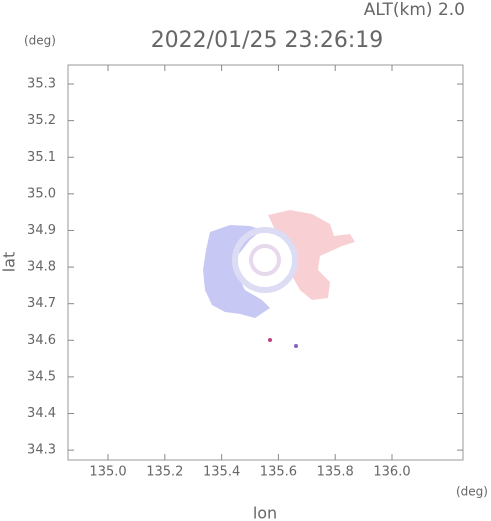 The width and height of the screenshot is (491, 521). Describe the element at coordinates (41, 413) in the screenshot. I see `y-tick-label: 34.4` at that location.